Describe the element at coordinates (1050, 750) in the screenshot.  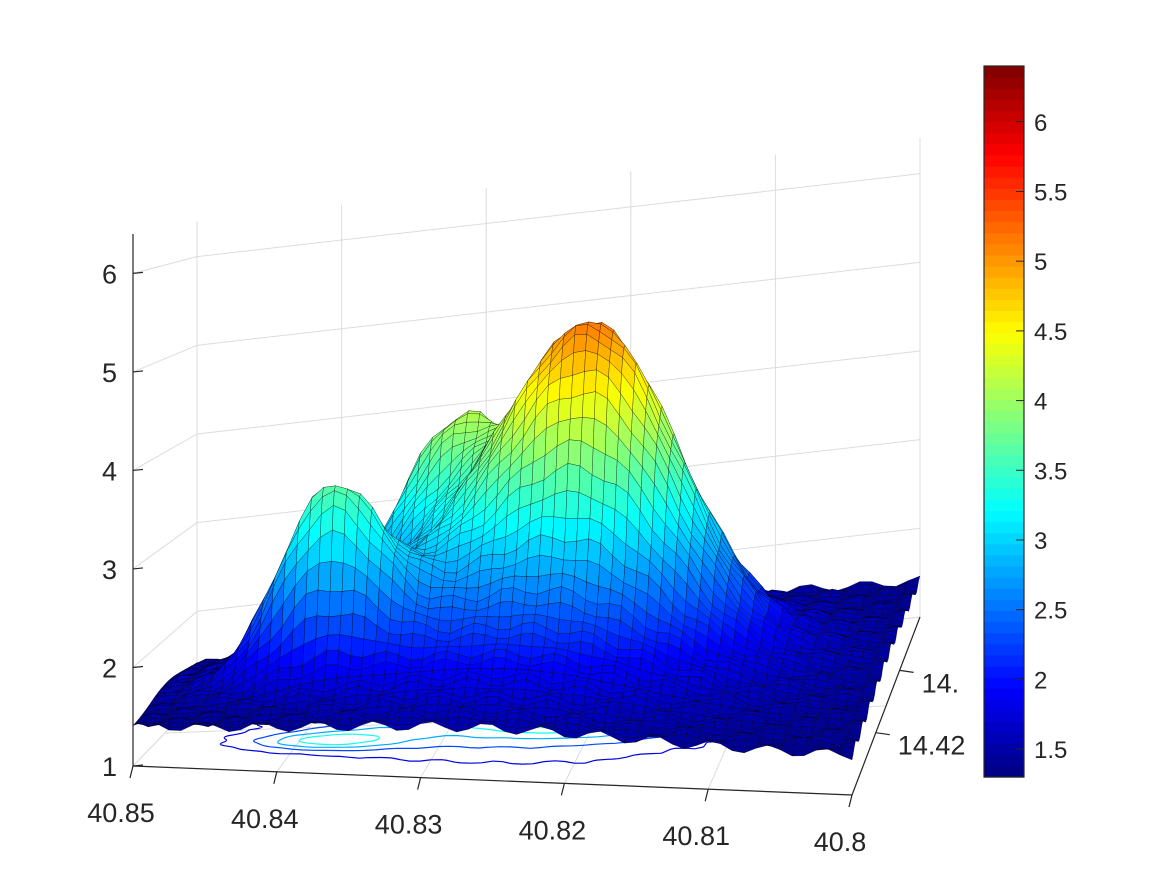
I see `colorbar-tick-label: 1.5` at that location.